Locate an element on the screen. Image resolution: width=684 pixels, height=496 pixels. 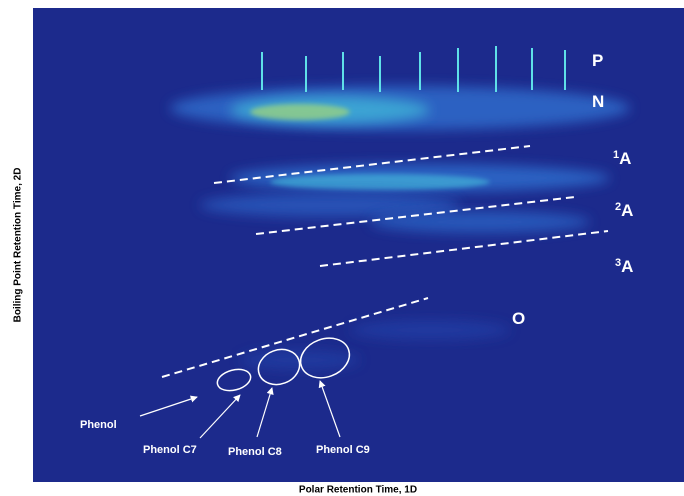
region-label: O is located at coordinates (518, 318).